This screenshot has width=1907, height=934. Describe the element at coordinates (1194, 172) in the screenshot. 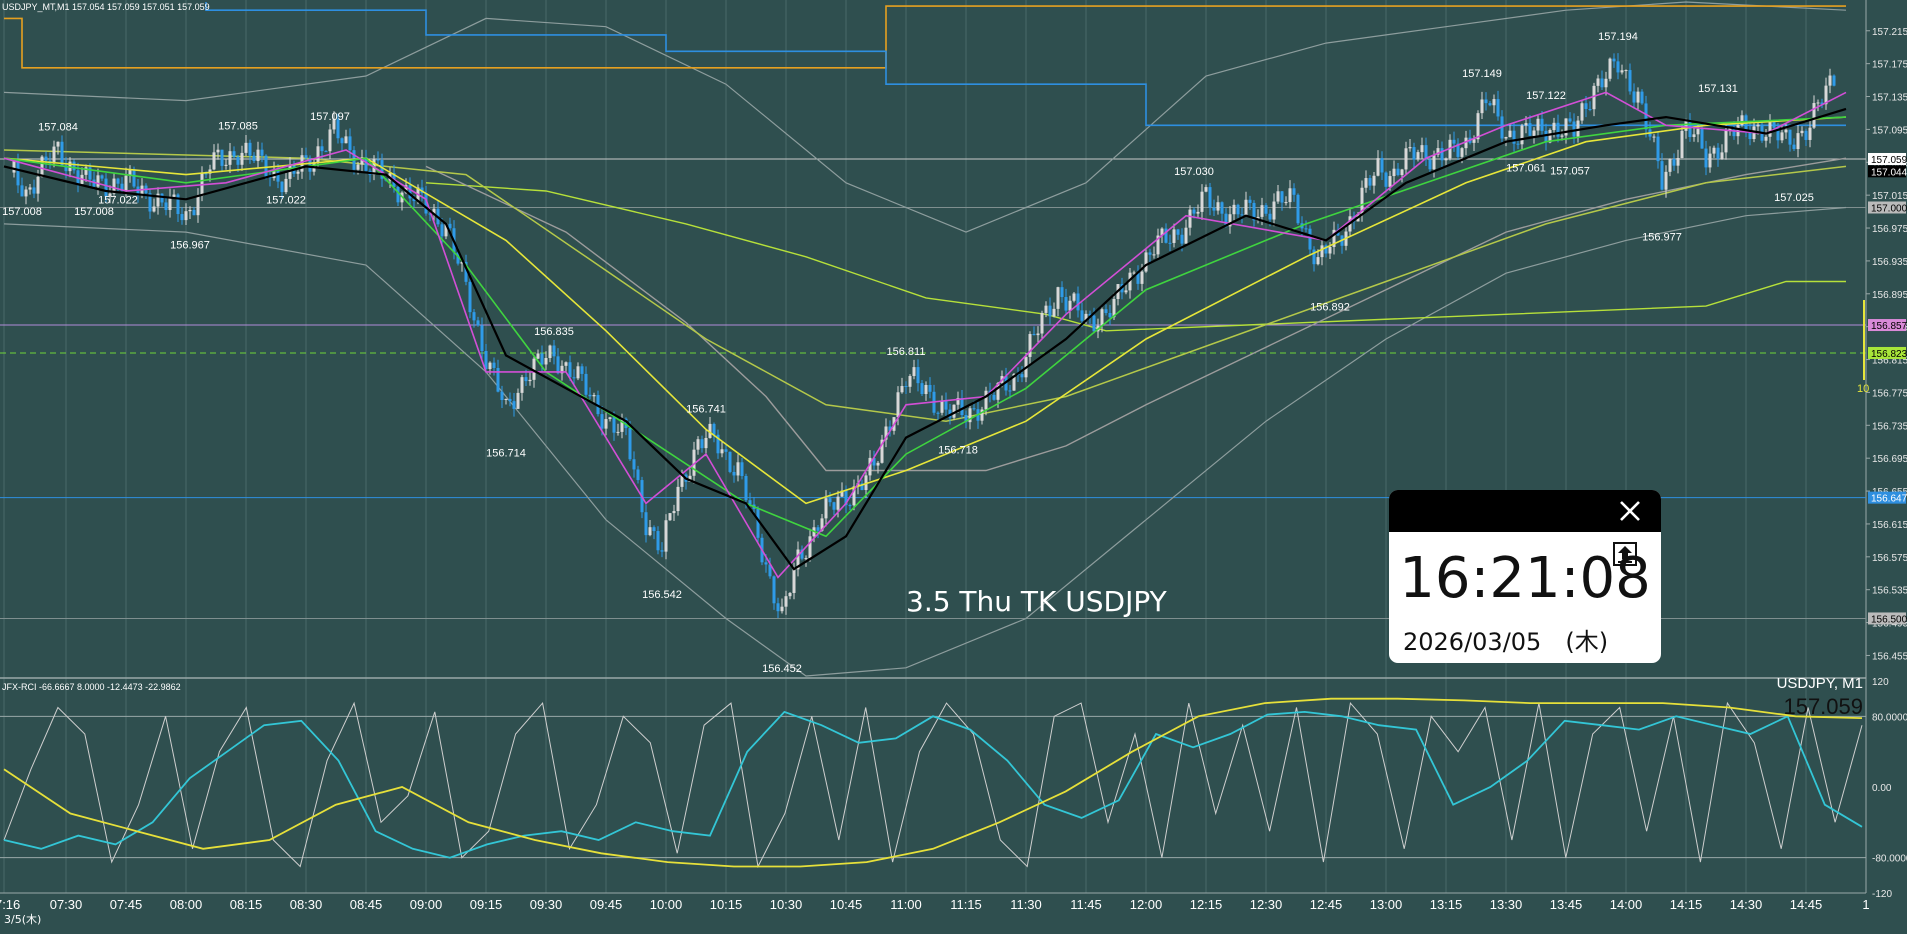

I see `price-annotation: 157.030` at that location.